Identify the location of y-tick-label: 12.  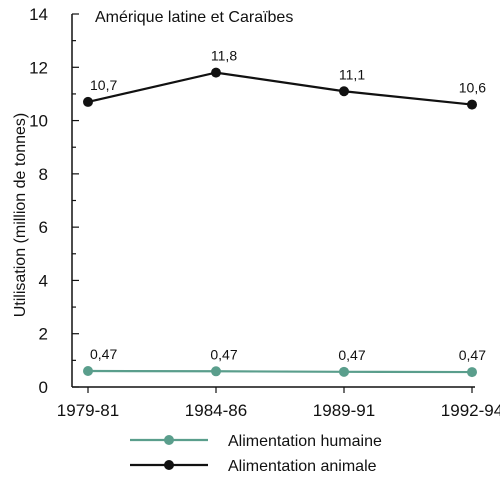
(38, 67).